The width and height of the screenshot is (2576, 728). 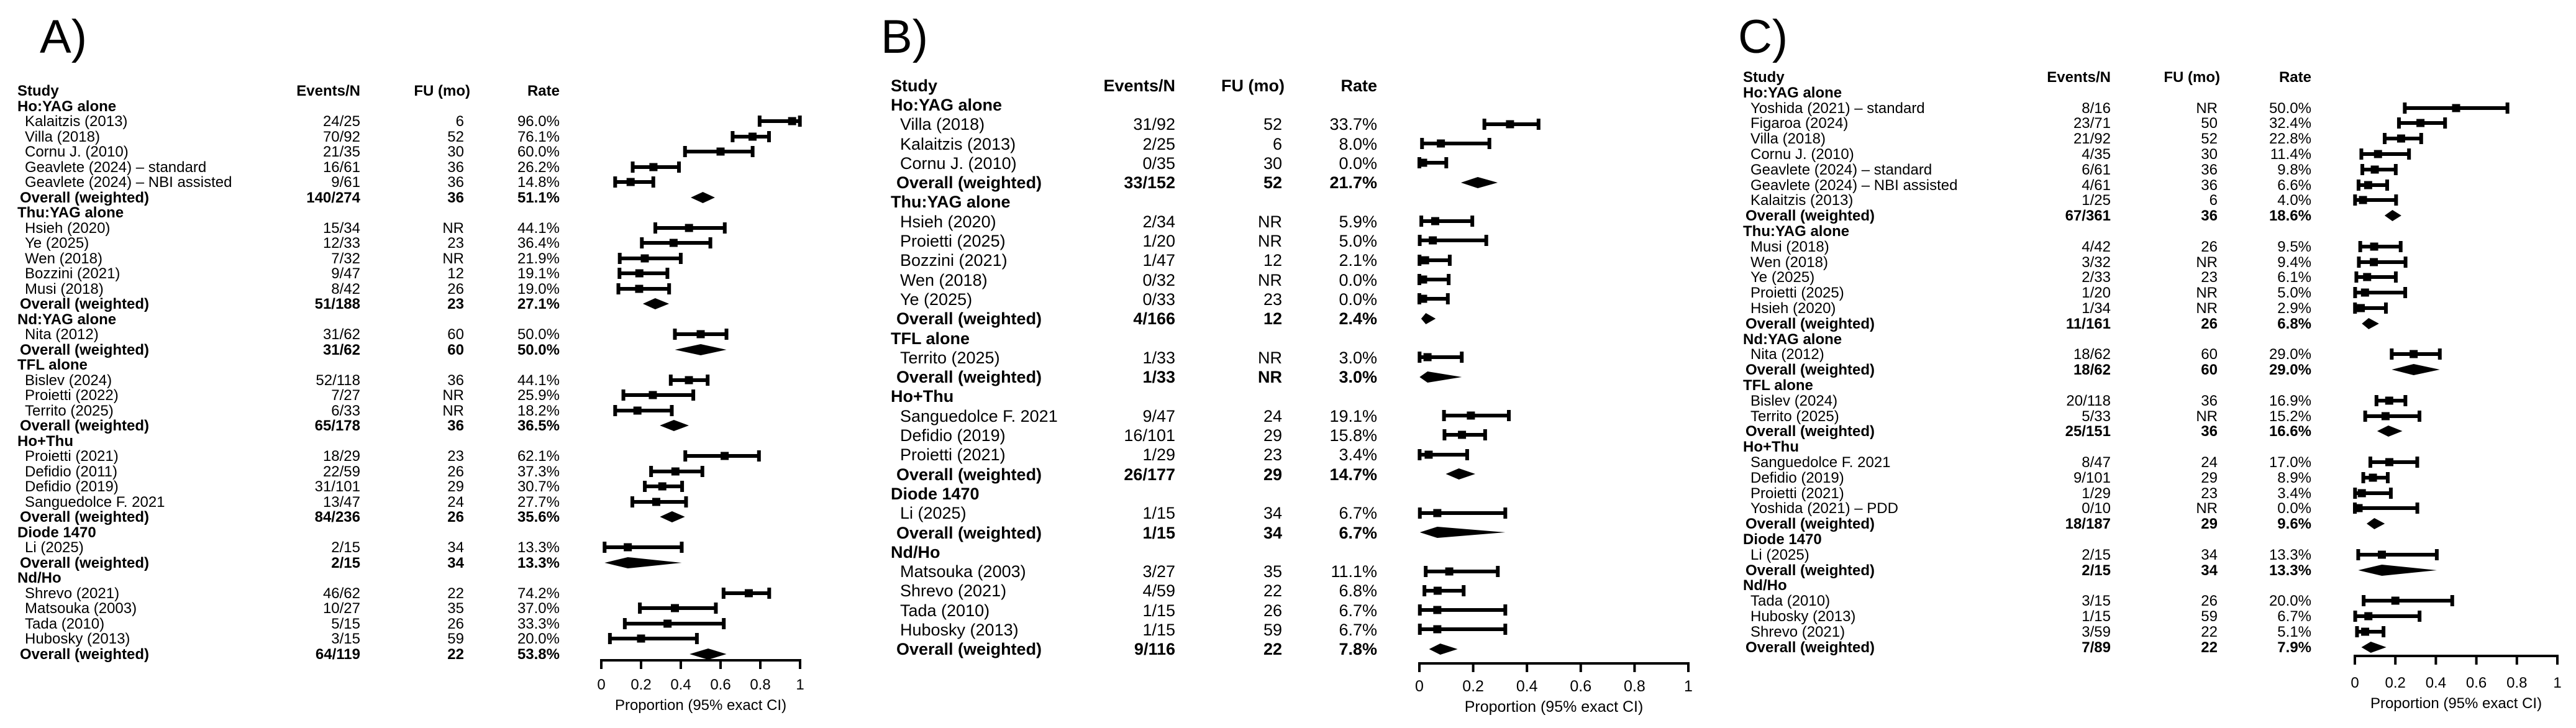 What do you see at coordinates (1782, 539) in the screenshot?
I see `group-header-row: Diode 1470` at bounding box center [1782, 539].